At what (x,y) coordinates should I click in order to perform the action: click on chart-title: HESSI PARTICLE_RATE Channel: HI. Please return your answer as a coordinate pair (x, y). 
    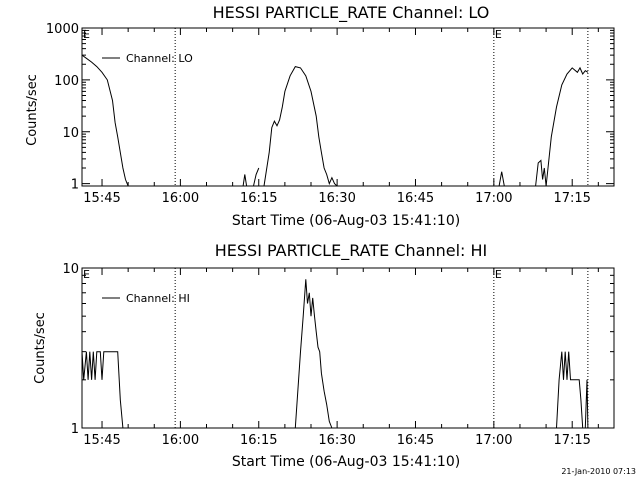
    Looking at the image, I should click on (351, 251).